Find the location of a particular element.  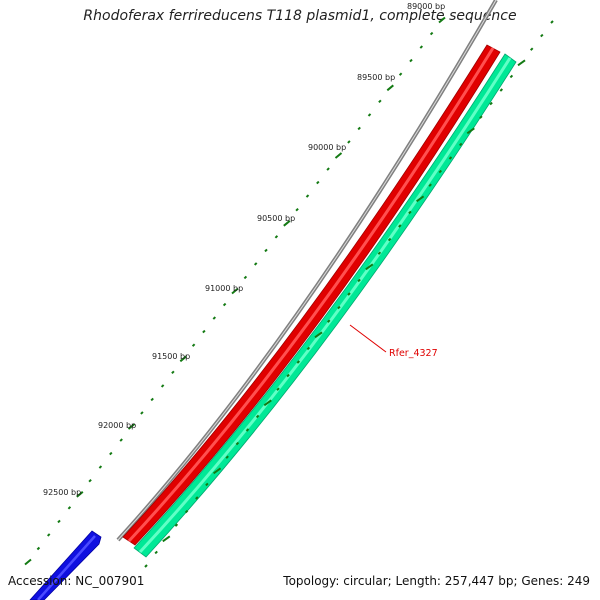

ruler-label: 90000 bp is located at coordinates (327, 147).